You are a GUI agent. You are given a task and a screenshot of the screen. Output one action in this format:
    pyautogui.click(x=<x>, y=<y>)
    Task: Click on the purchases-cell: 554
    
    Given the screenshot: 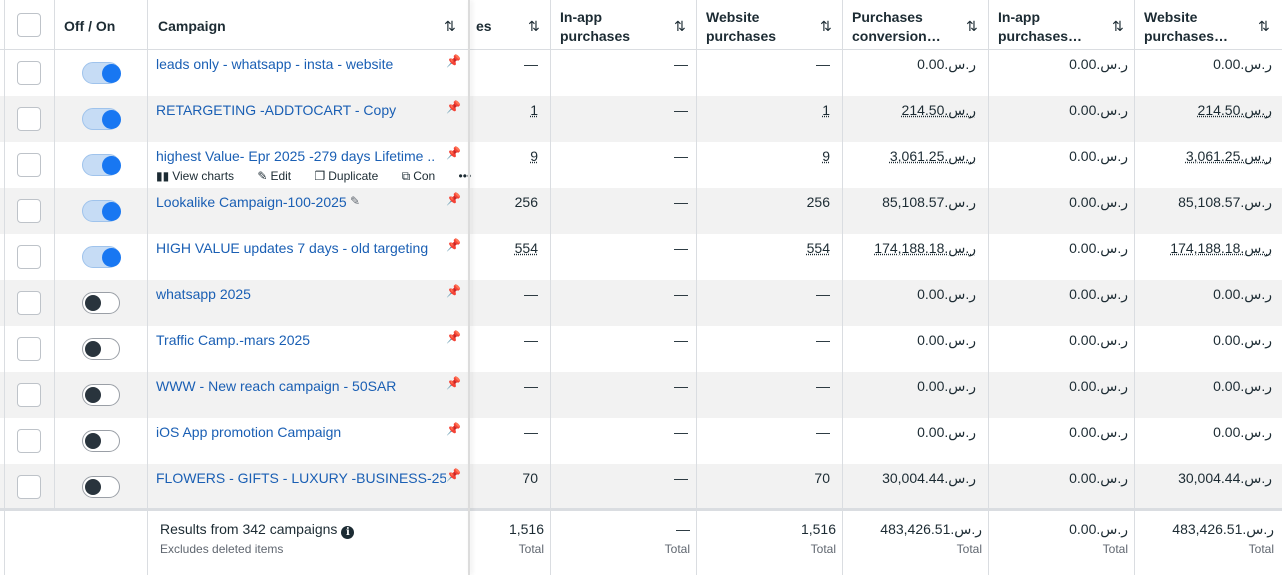 What is the action you would take?
    pyautogui.click(x=526, y=248)
    